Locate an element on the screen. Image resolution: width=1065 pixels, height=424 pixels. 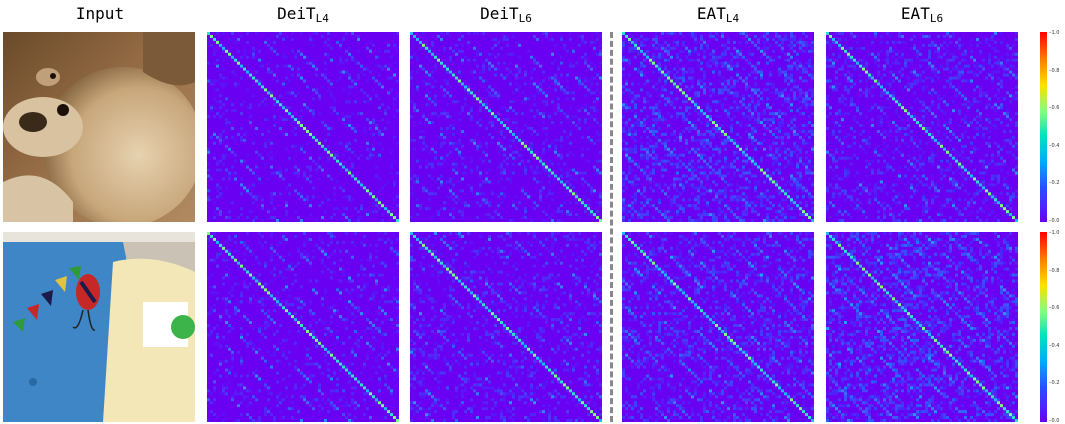
attention-map-eat-l6-row1 is located at coordinates (922, 127).